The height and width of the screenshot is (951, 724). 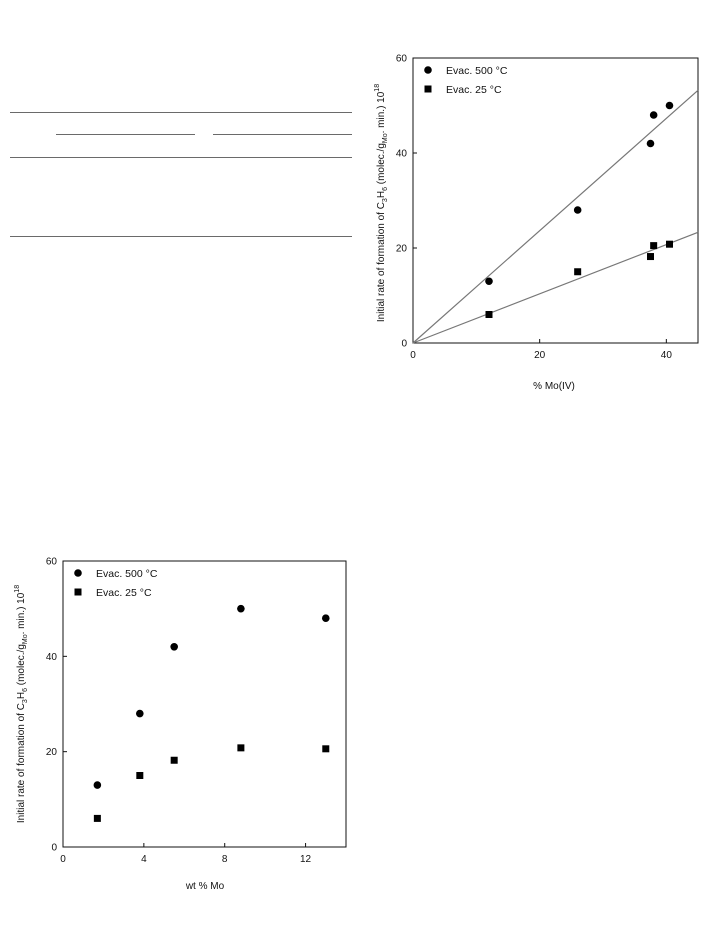 I want to click on x-tick-label: 12, so click(x=306, y=859).